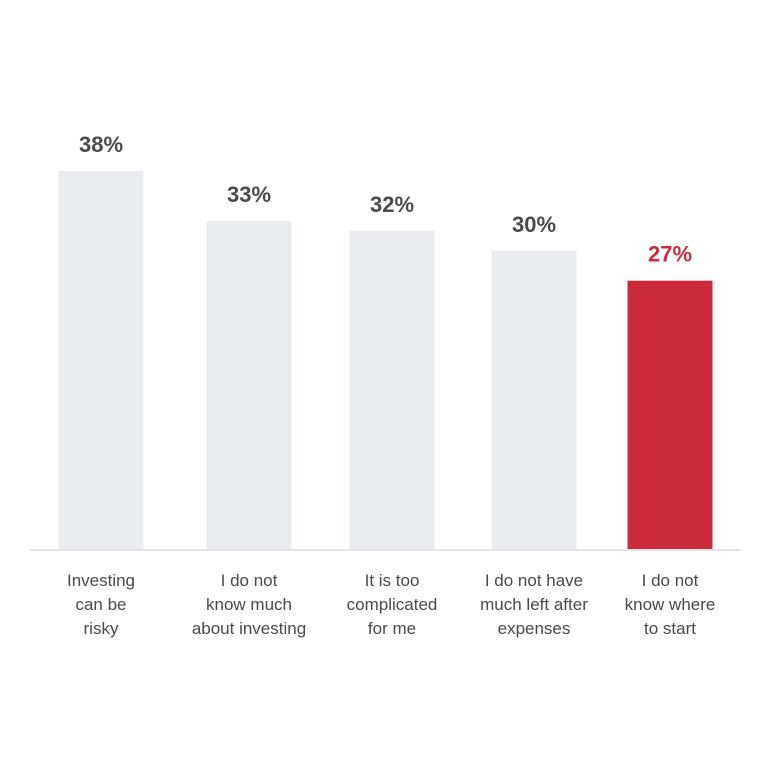 The image size is (770, 770). What do you see at coordinates (534, 580) in the screenshot?
I see `category-label-line: I do not have` at bounding box center [534, 580].